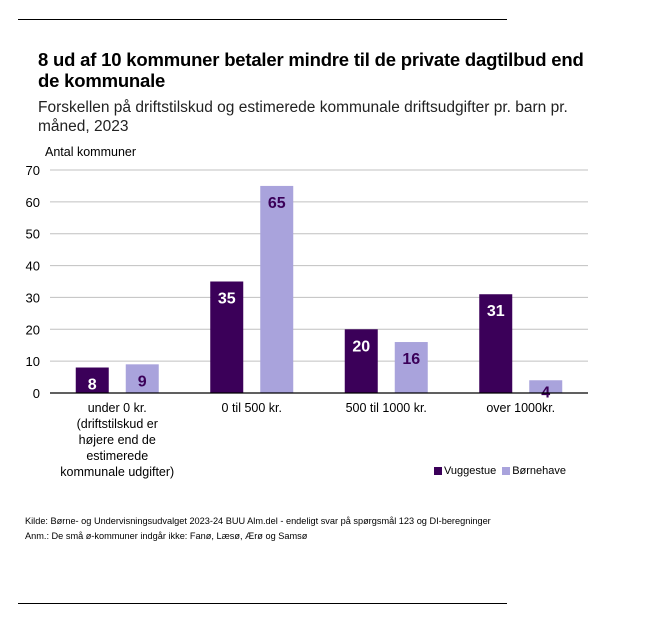 The width and height of the screenshot is (647, 618). Describe the element at coordinates (33, 234) in the screenshot. I see `y-tick-label: 50` at that location.